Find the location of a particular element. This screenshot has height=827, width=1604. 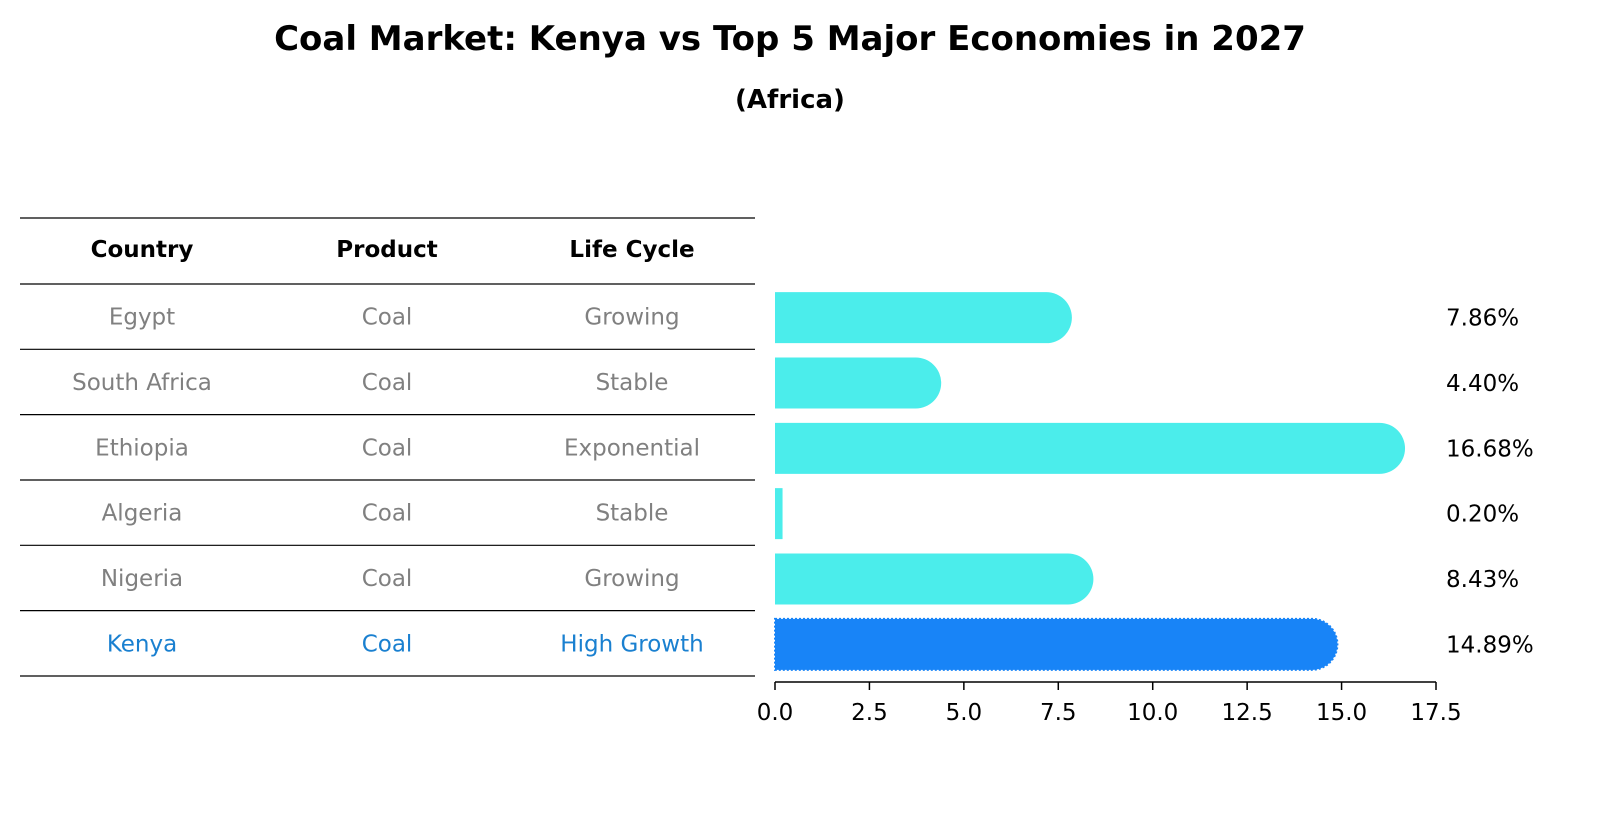

value-label: 4.40% is located at coordinates (1482, 384).